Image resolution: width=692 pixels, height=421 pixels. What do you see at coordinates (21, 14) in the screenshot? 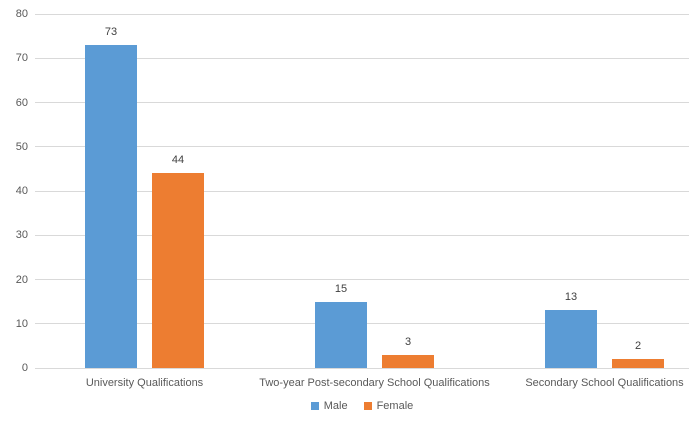
I see `y-axis-tick-label: 80` at bounding box center [21, 14].